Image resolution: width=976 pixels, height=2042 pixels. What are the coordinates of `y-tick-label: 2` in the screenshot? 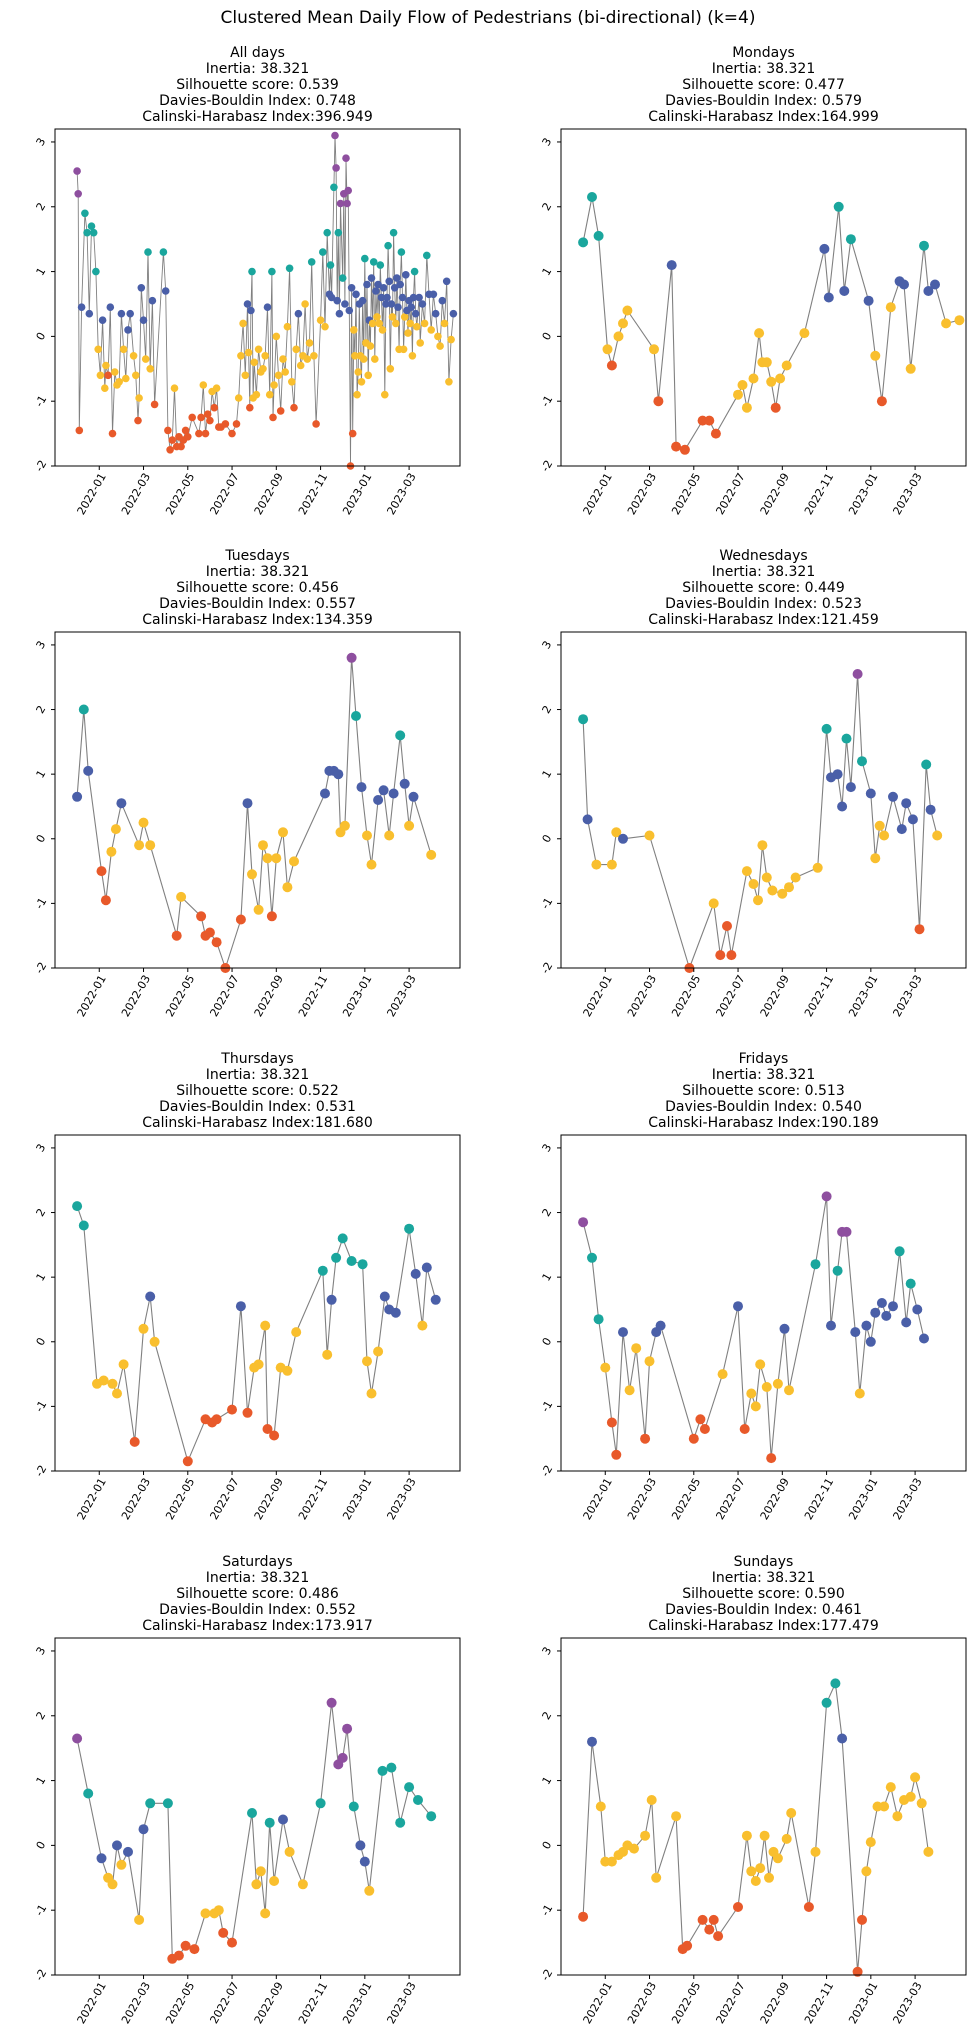 It's located at (547, 709).